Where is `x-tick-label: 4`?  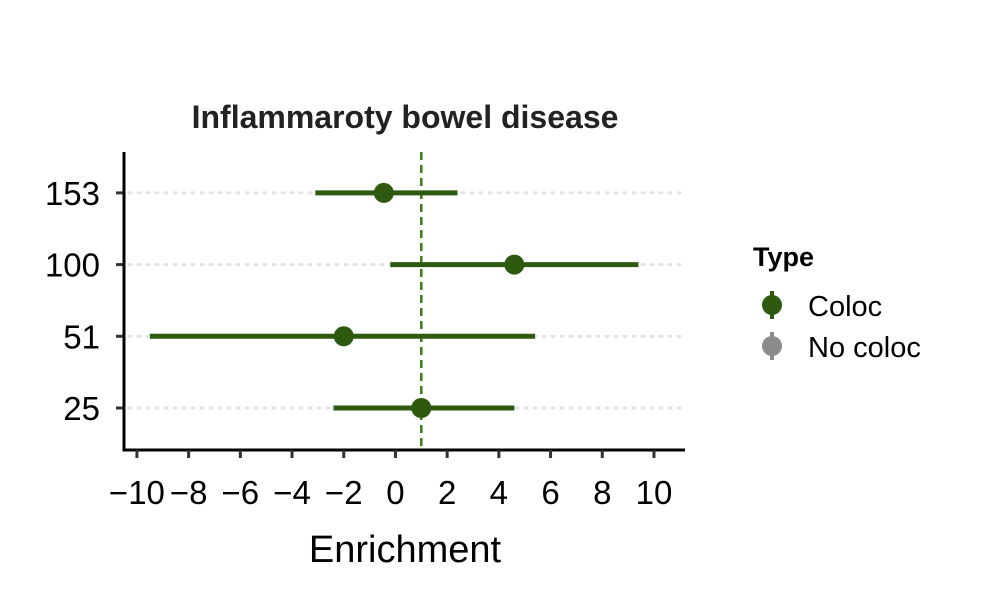
x-tick-label: 4 is located at coordinates (499, 492).